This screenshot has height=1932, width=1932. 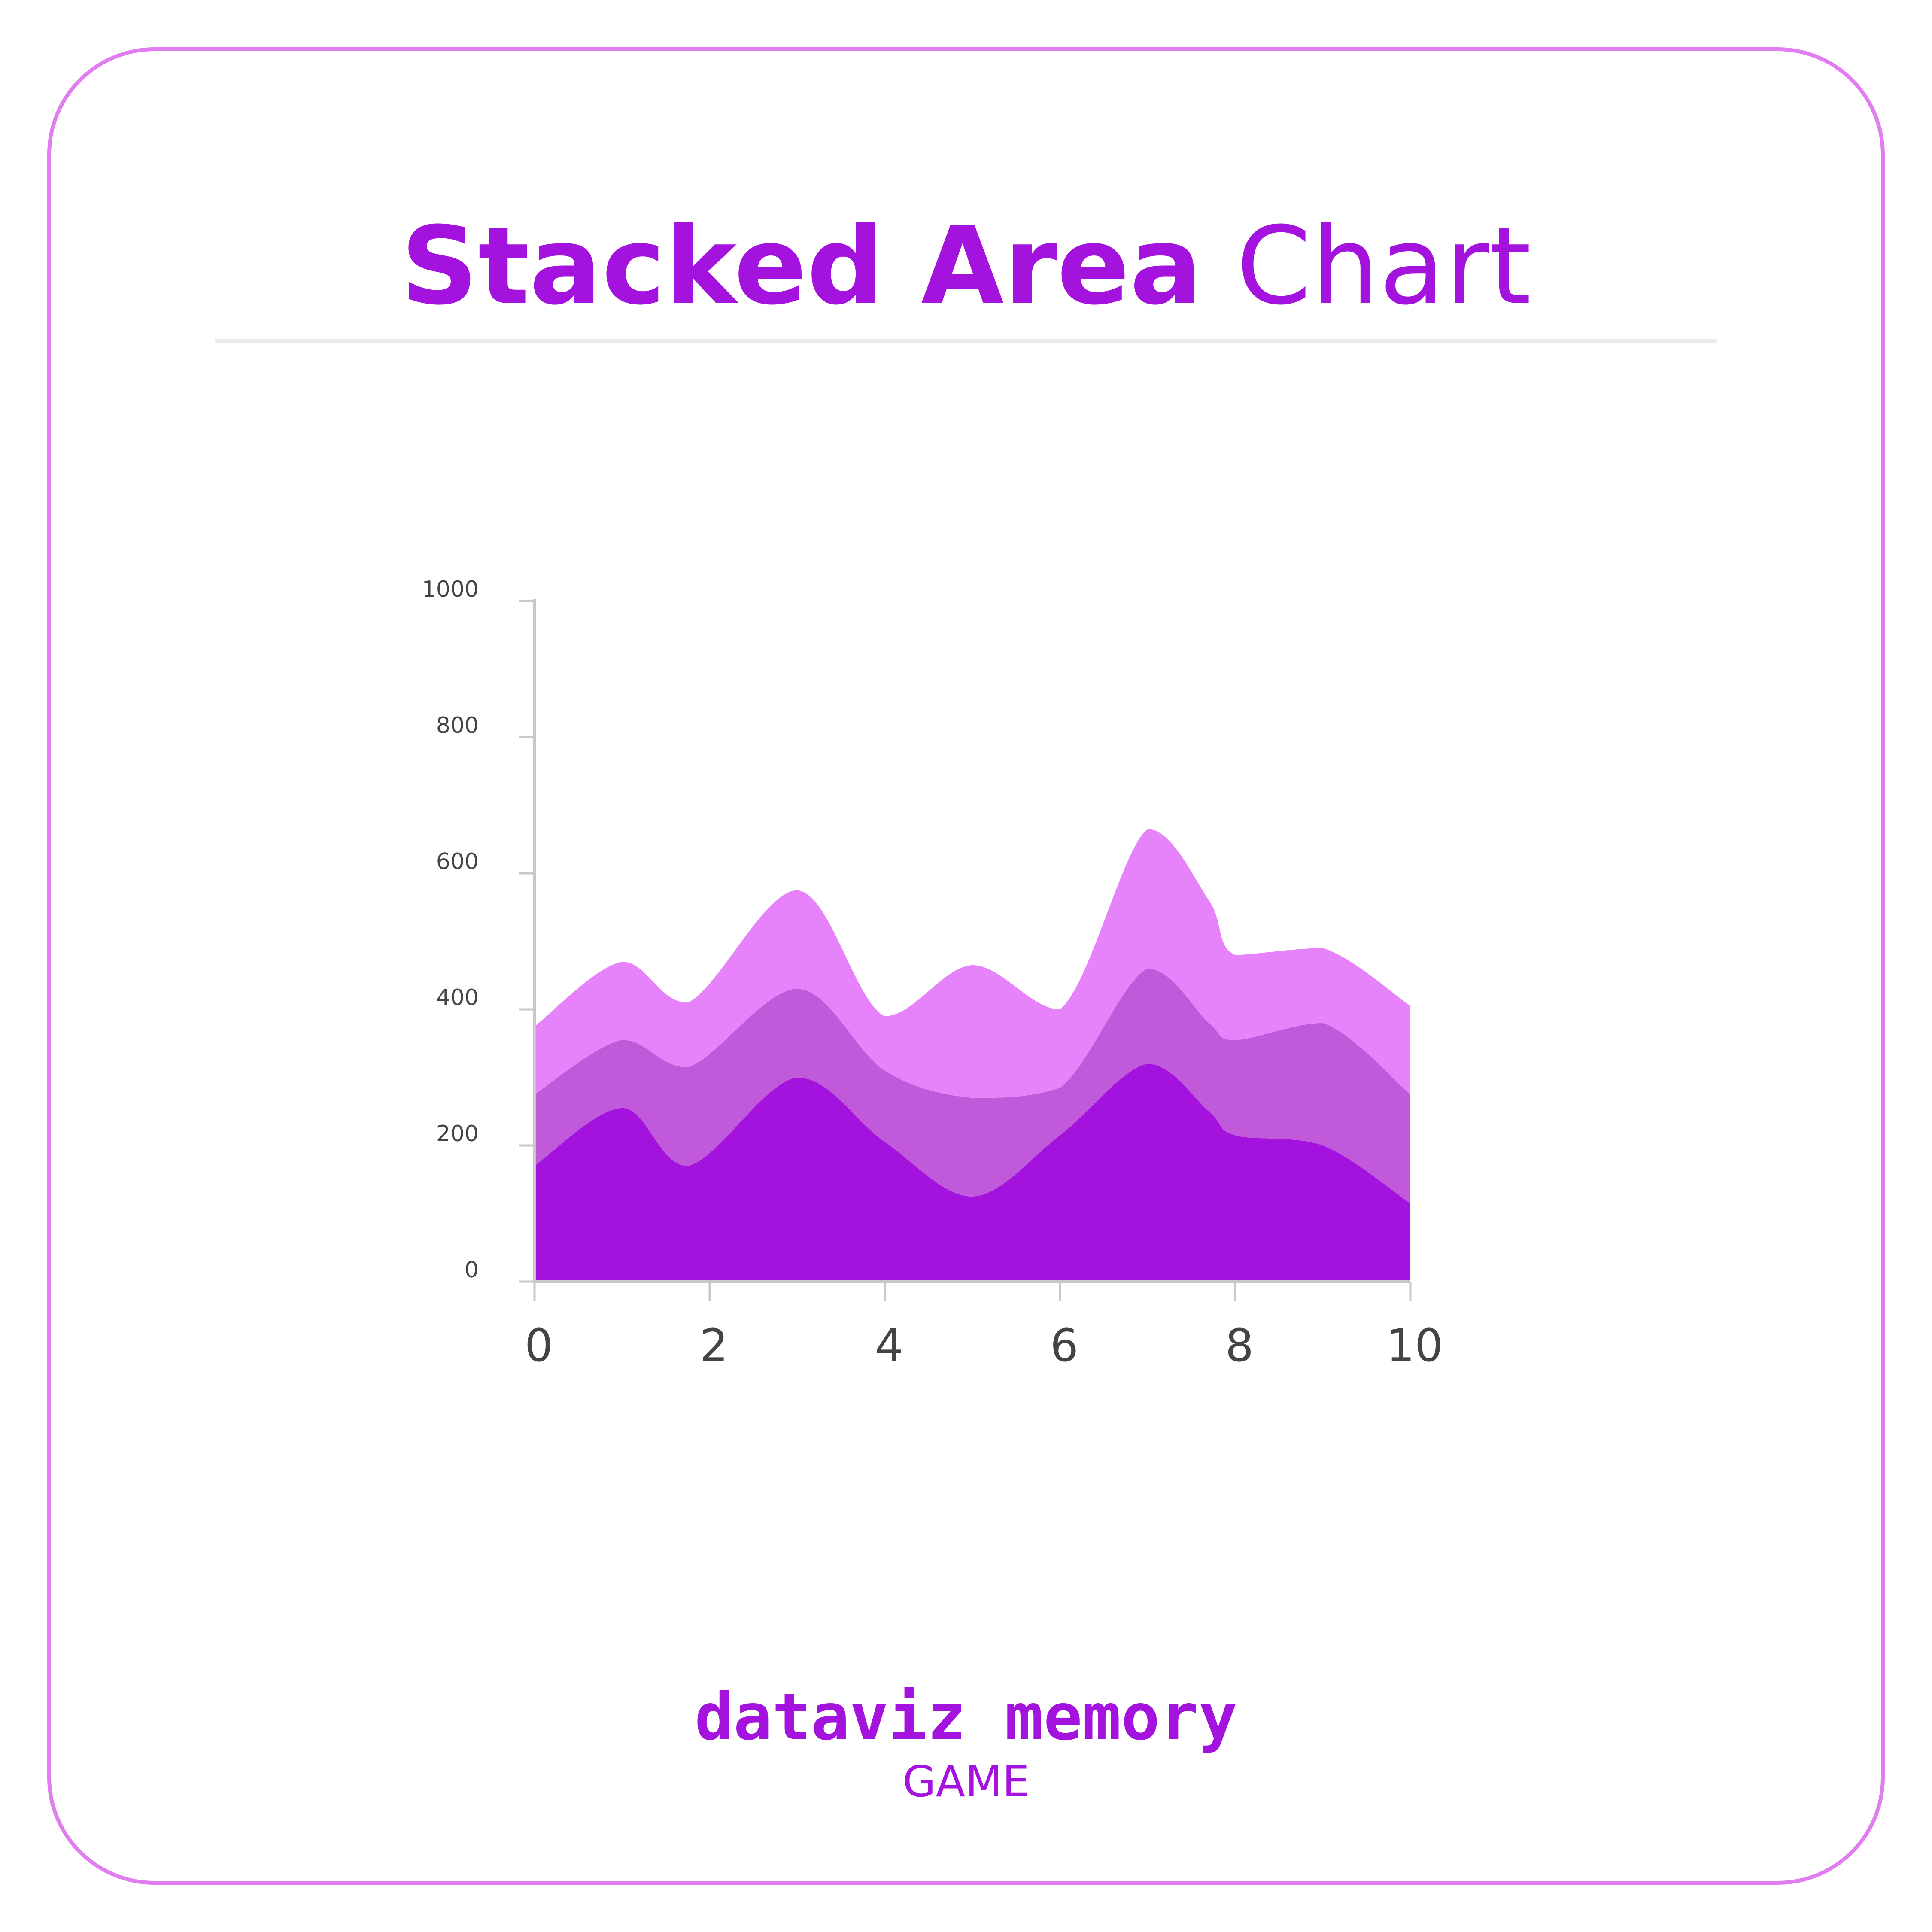 I want to click on y-tick-label: 800, so click(x=457, y=726).